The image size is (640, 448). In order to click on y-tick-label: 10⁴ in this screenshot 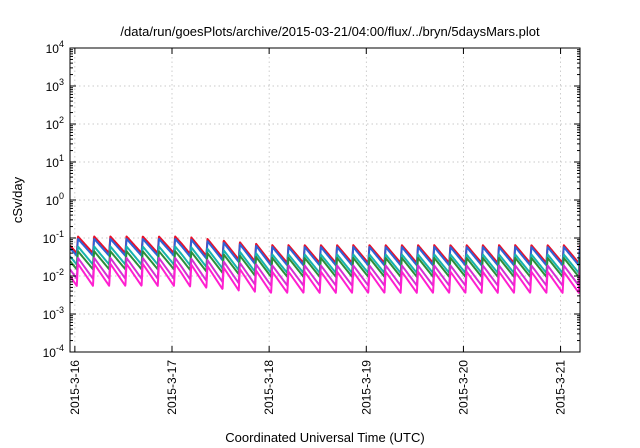, I will do `click(55, 47)`.